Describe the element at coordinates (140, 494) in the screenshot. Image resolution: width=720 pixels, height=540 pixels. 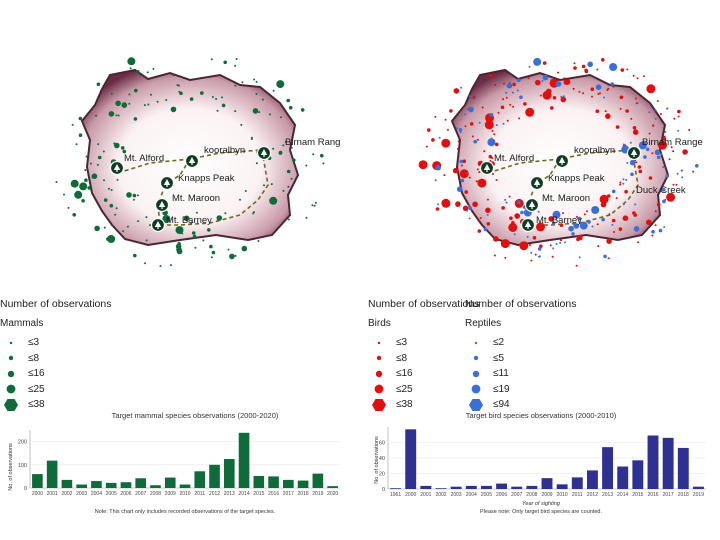
I see `x-tick-label: 2007` at that location.